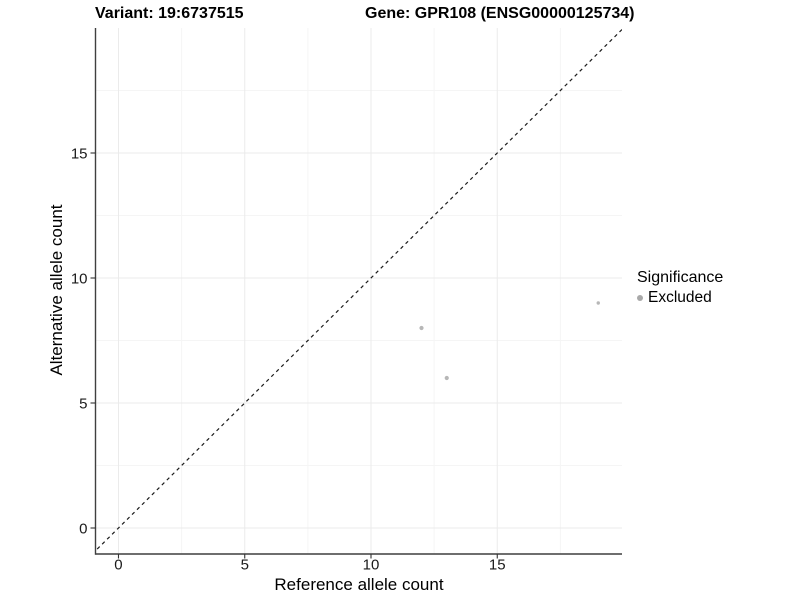  Describe the element at coordinates (79, 153) in the screenshot. I see `y-tick-label: 15` at that location.